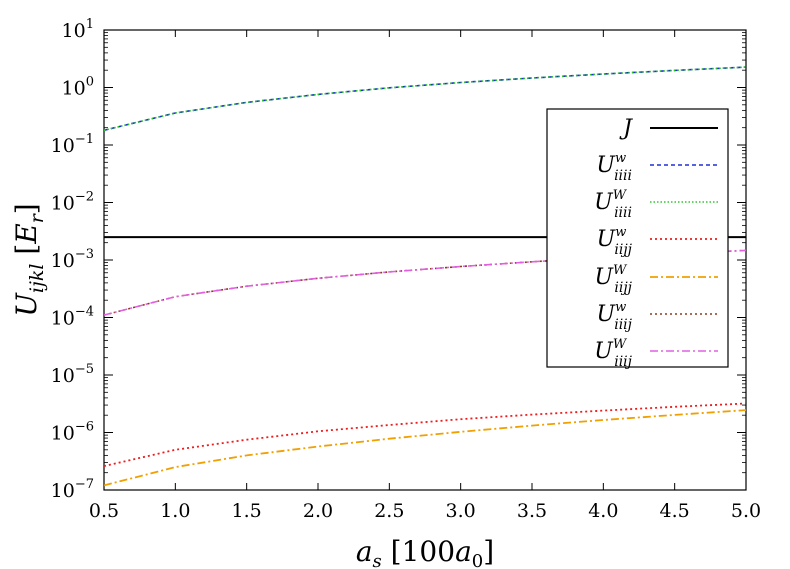 Image resolution: width=790 pixels, height=569 pixels. I want to click on y-tick-label: 10¹, so click(78, 29).